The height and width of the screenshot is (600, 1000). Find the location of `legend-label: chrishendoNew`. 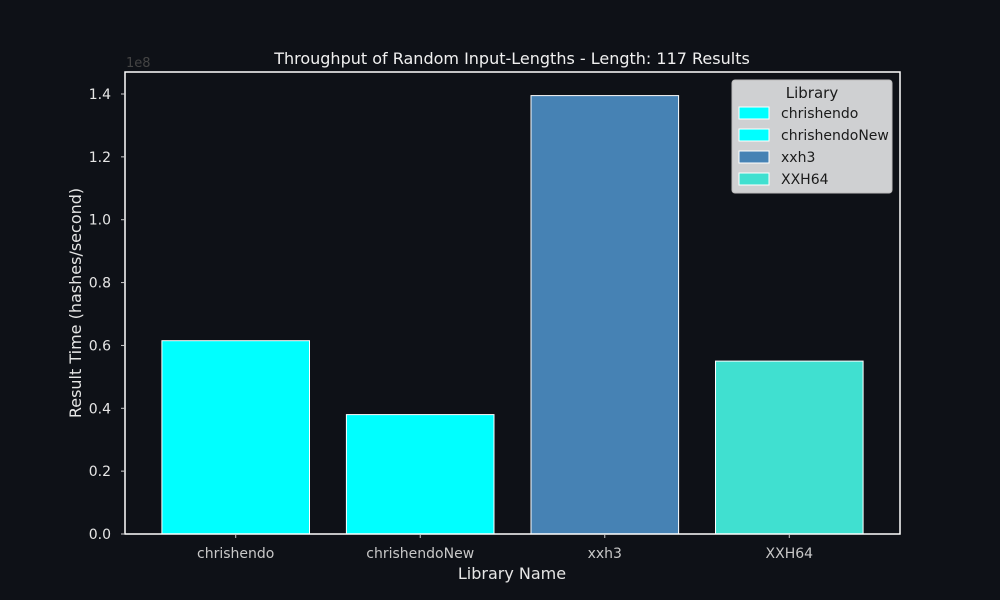

legend-label: chrishendoNew is located at coordinates (835, 136).